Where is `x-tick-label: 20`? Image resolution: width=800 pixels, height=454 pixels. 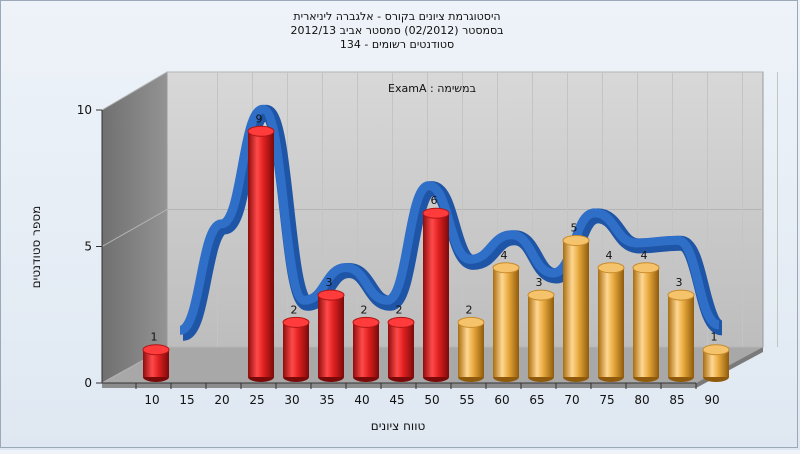 x-tick-label: 20 is located at coordinates (221, 400).